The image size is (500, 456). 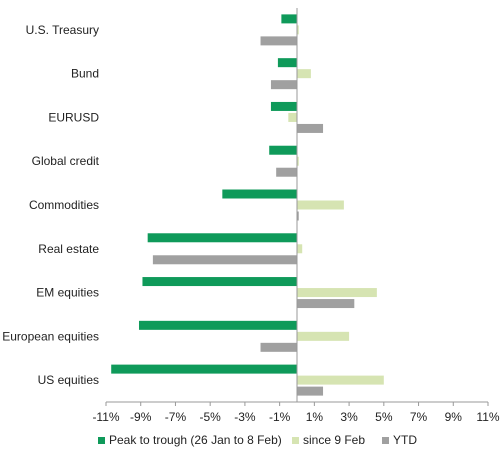 What do you see at coordinates (67, 293) in the screenshot?
I see `category-label: EM equities` at bounding box center [67, 293].